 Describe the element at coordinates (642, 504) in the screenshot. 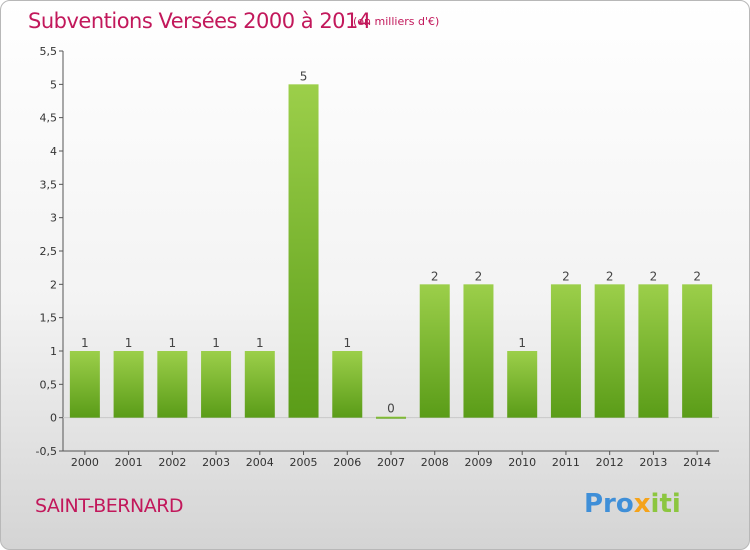

I see `brand-part-2: x` at that location.